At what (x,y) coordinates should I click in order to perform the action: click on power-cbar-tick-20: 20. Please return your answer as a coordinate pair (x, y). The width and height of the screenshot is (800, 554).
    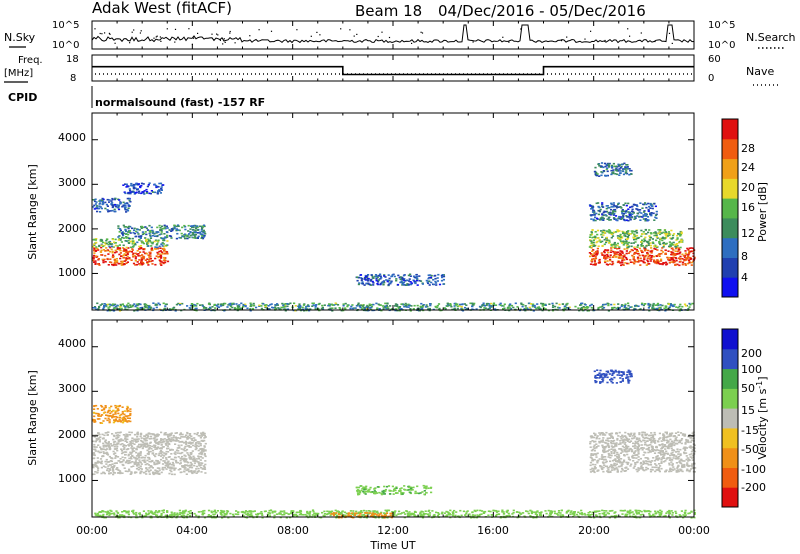
    Looking at the image, I should click on (748, 187).